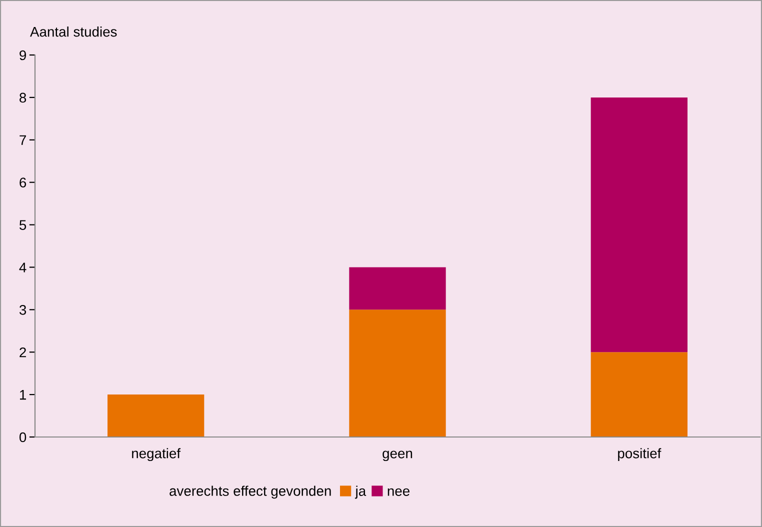 The height and width of the screenshot is (527, 762). What do you see at coordinates (22, 437) in the screenshot?
I see `y-tick-label: 0` at bounding box center [22, 437].